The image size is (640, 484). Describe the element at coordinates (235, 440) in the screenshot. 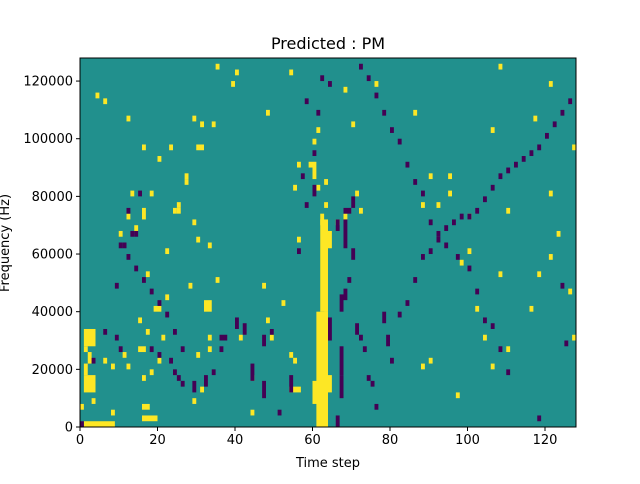

I see `x-tick-label: 40` at that location.